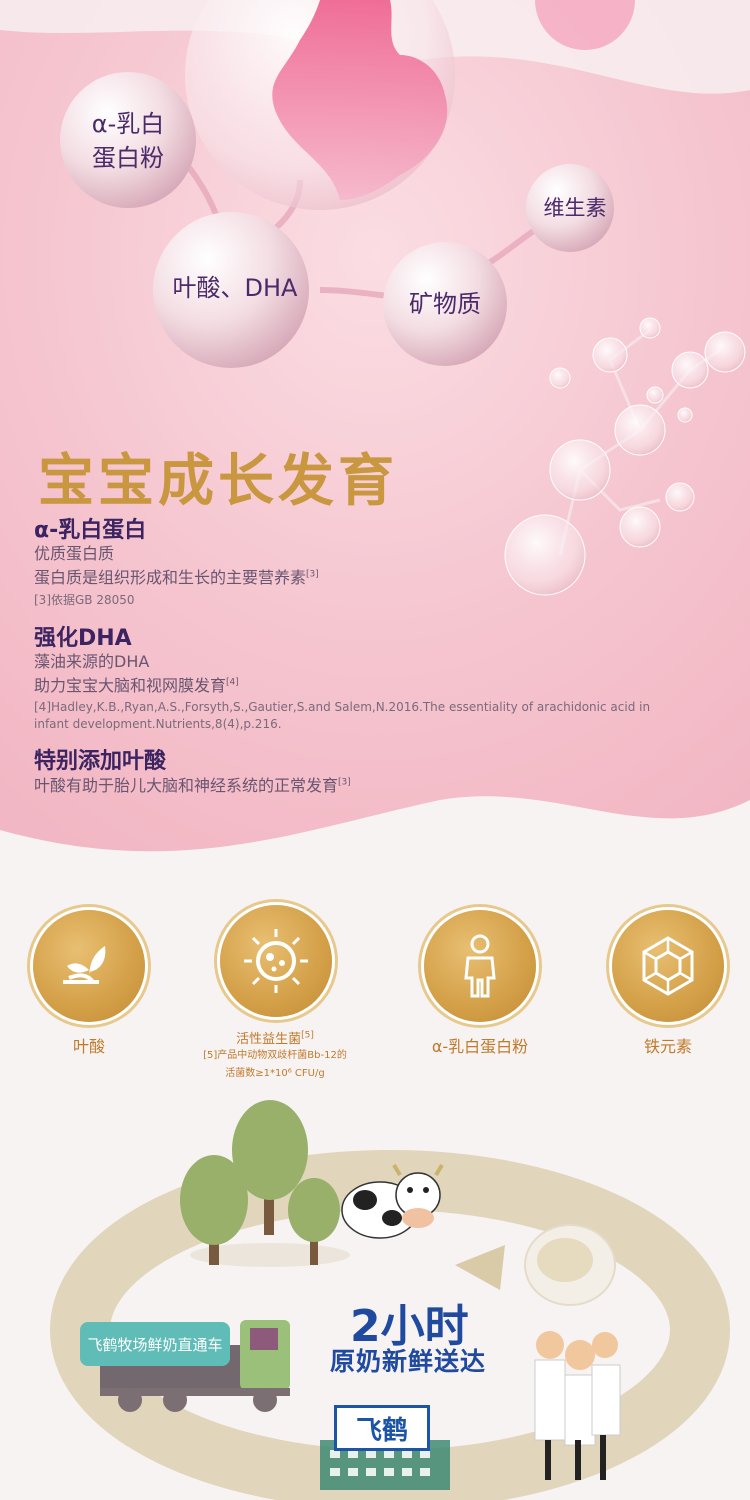  Describe the element at coordinates (88, 1046) in the screenshot. I see `folic-acid-label: 叶酸` at that location.